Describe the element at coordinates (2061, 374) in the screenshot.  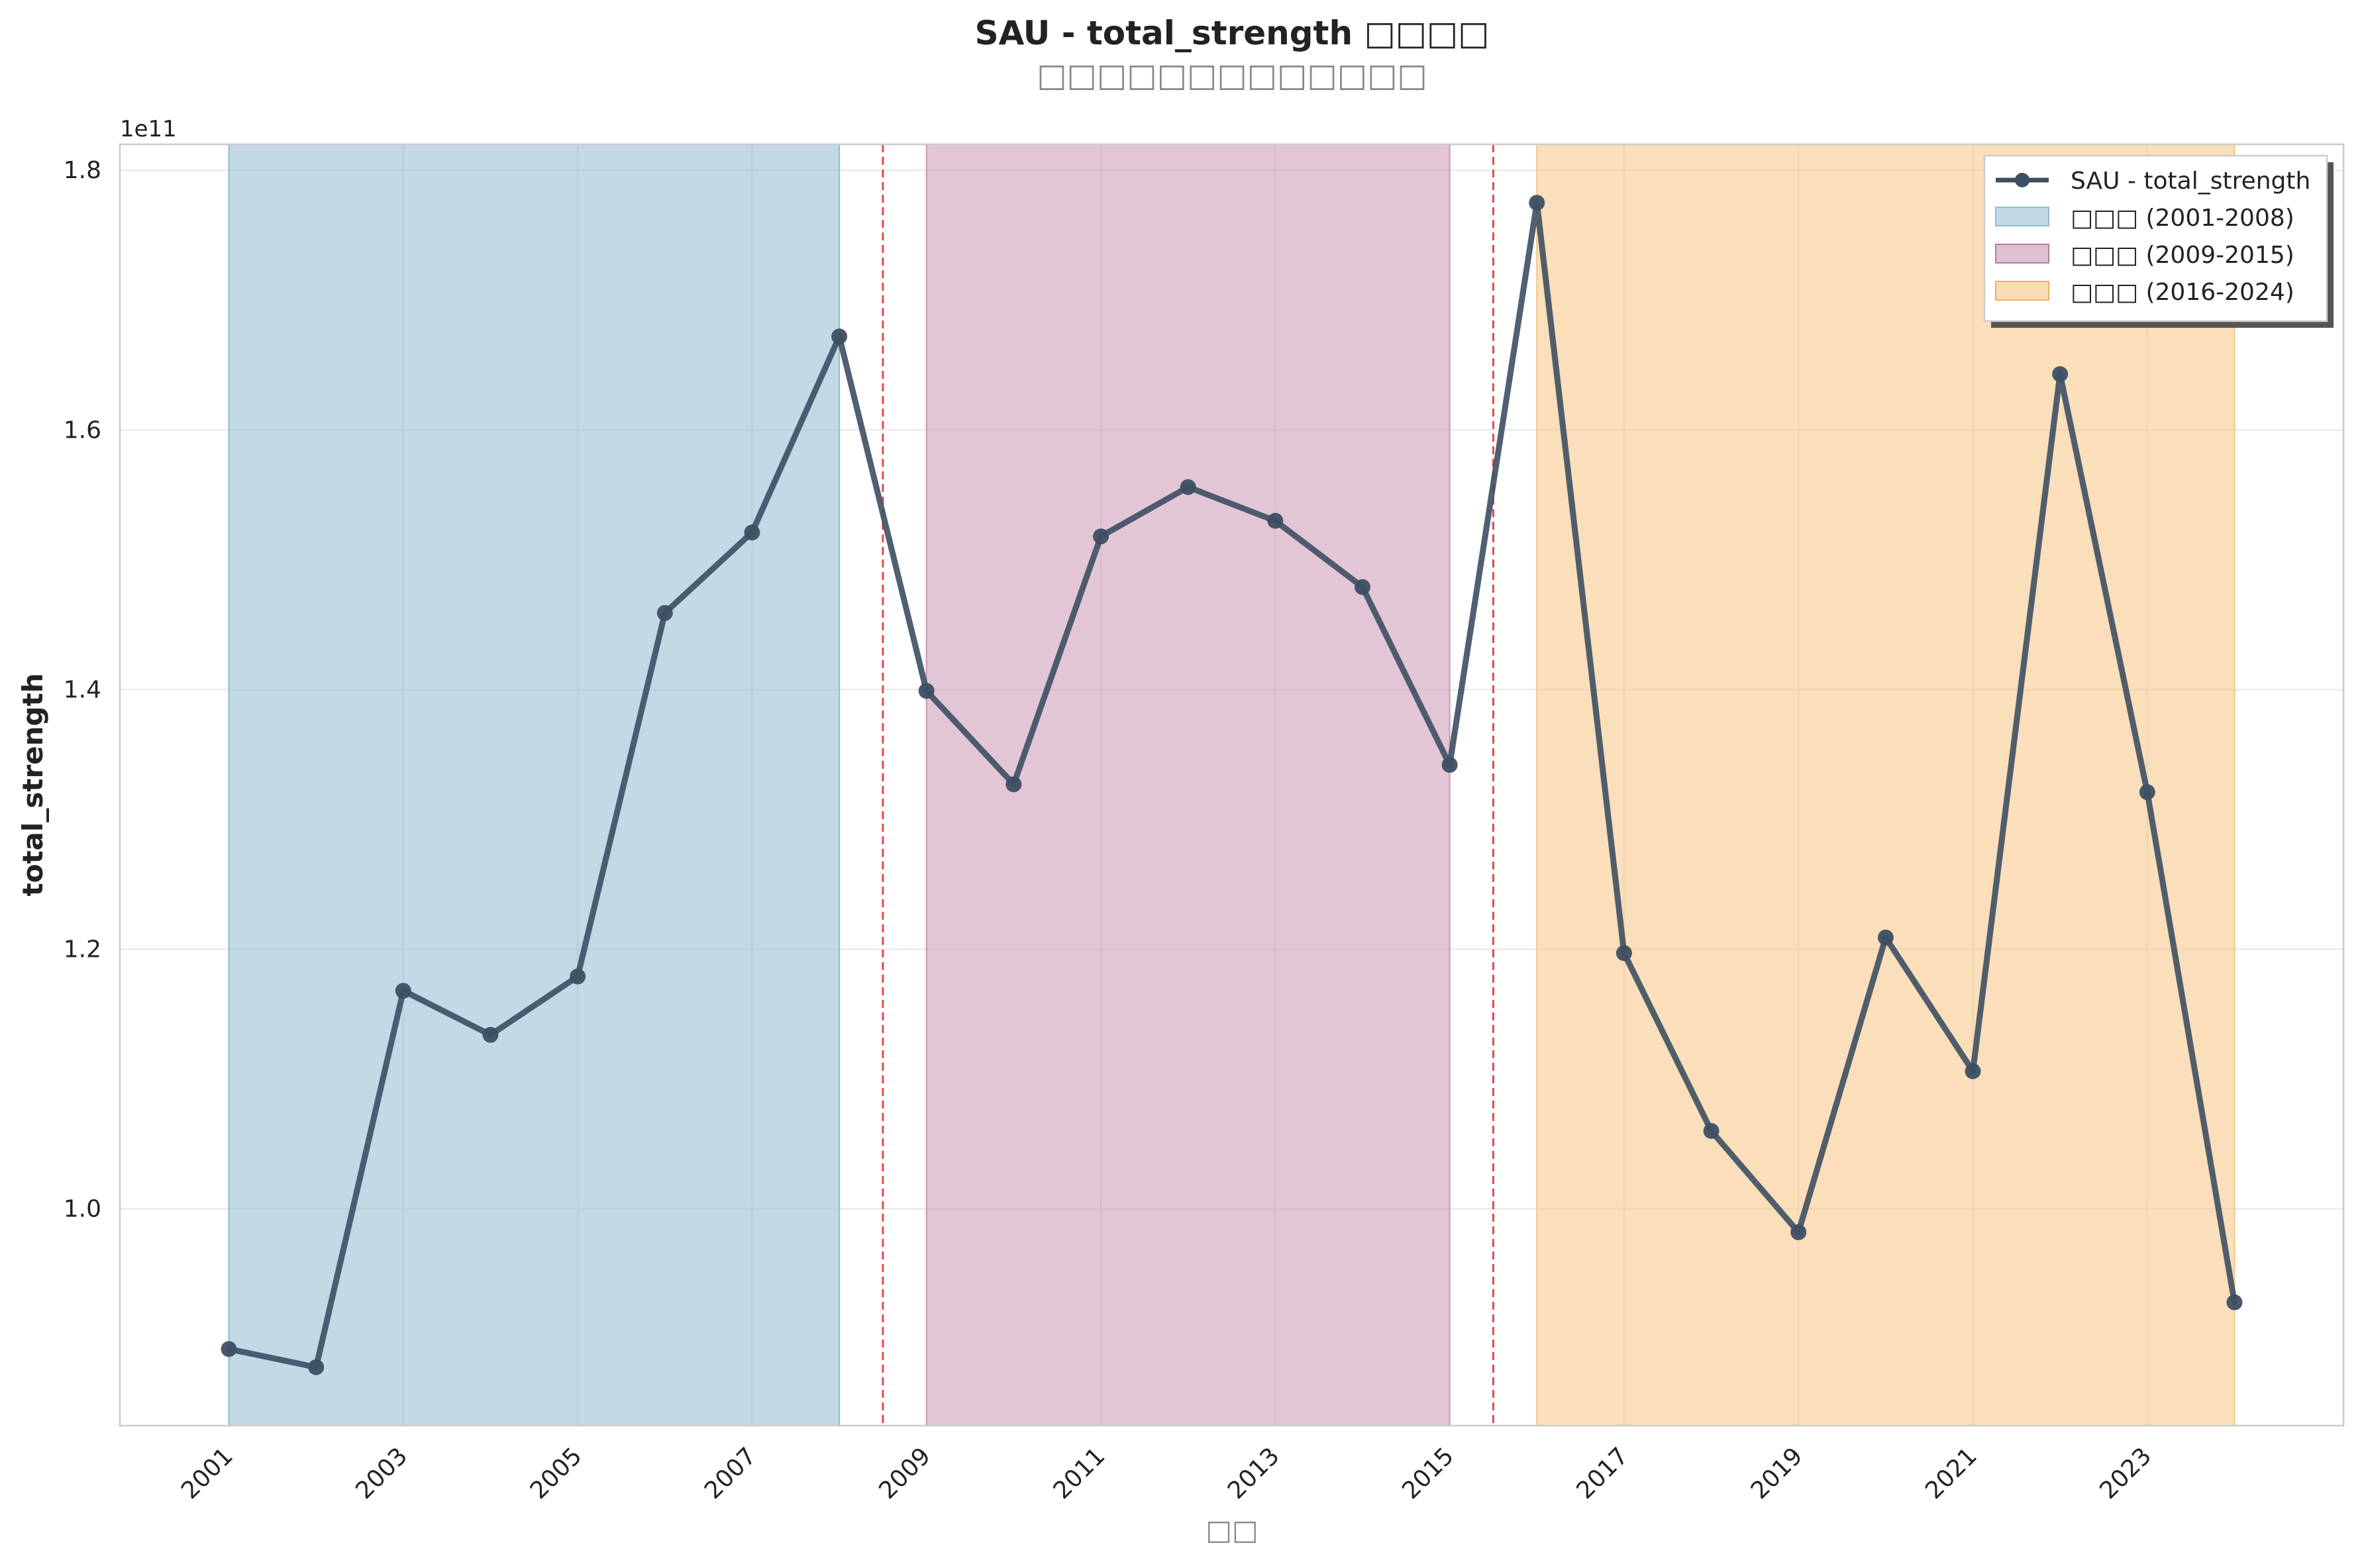
I see `data-point-2022` at that location.